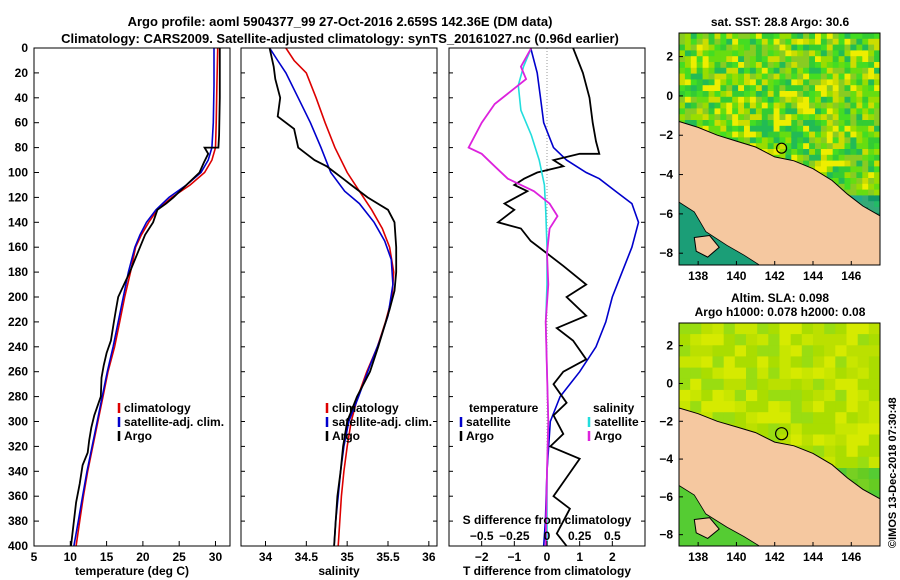 The image size is (900, 580). Describe the element at coordinates (706, 528) in the screenshot. I see `frederik-hendrik-island` at that location.